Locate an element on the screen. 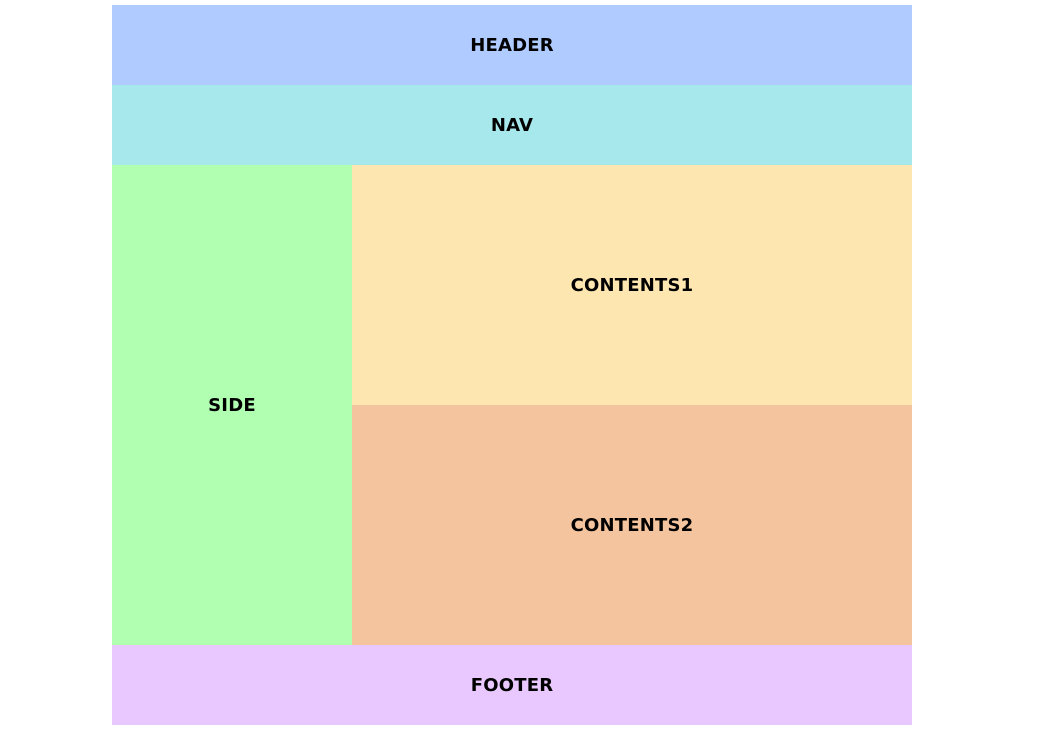 The image size is (1054, 735). nav-region: NAV is located at coordinates (512, 125).